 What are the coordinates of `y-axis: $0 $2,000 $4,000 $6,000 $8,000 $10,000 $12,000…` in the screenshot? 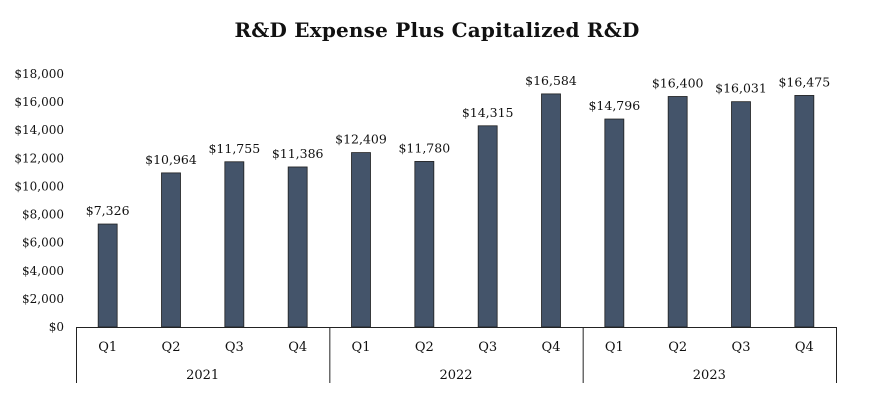 It's located at (39, 200).